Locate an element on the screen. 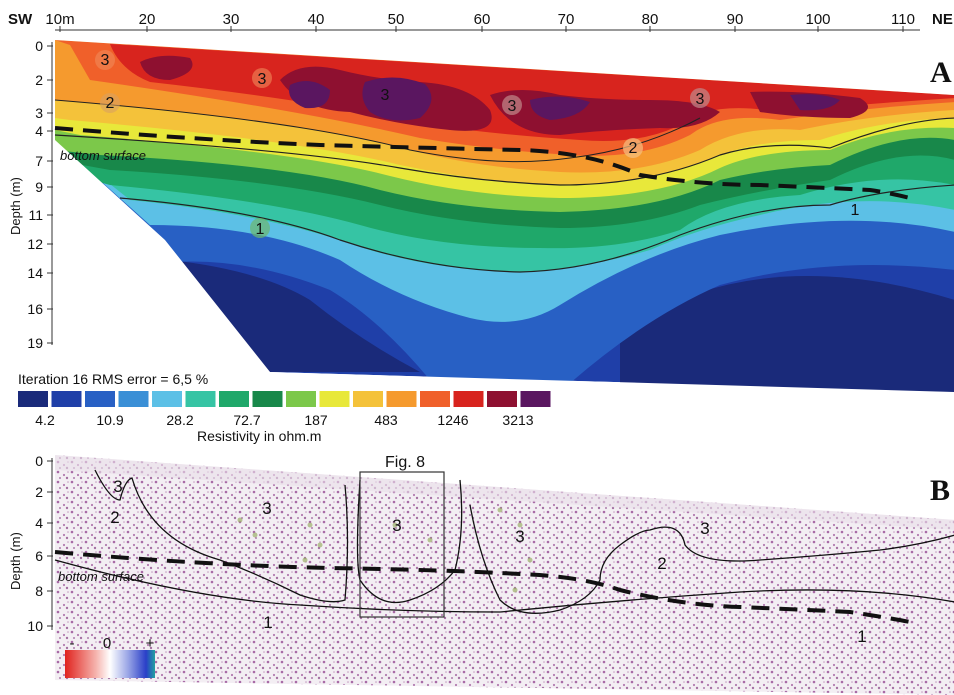 The height and width of the screenshot is (695, 954). legend-value-label: 3213 is located at coordinates (517, 420).